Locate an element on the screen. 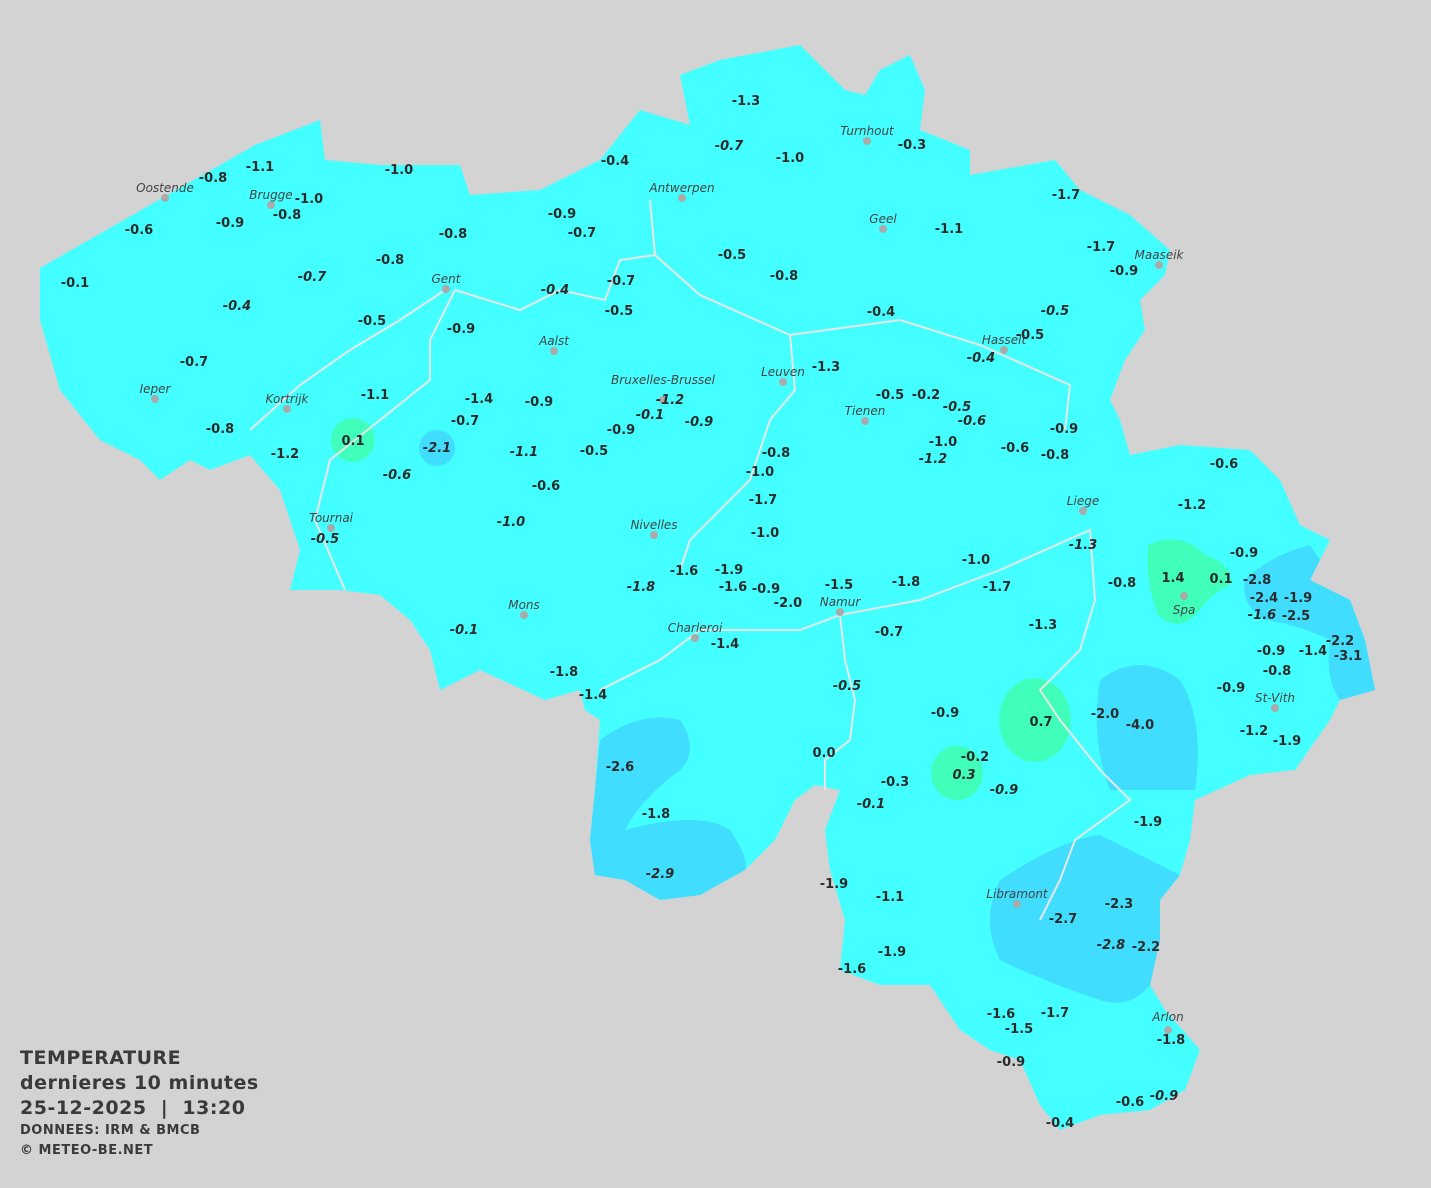 The height and width of the screenshot is (1188, 1431). temperature-reading: 0.7 is located at coordinates (1040, 722).